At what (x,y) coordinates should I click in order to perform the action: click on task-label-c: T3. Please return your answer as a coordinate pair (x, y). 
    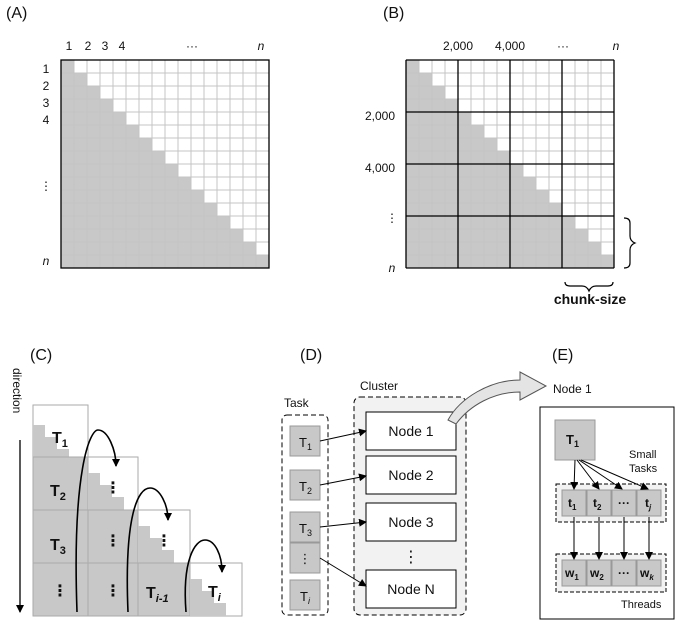
    Looking at the image, I should click on (58, 547).